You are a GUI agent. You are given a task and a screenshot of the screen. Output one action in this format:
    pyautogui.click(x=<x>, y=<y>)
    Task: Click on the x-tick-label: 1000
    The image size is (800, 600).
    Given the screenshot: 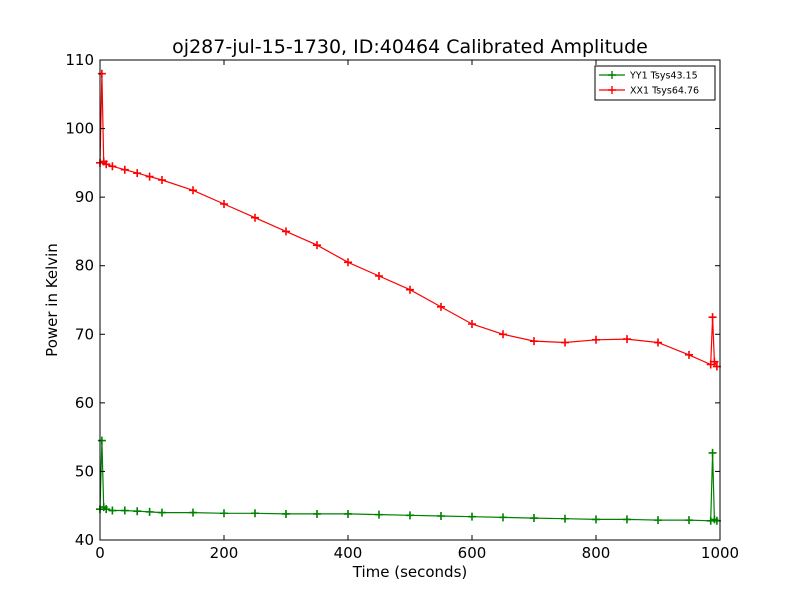 What is the action you would take?
    pyautogui.click(x=720, y=553)
    